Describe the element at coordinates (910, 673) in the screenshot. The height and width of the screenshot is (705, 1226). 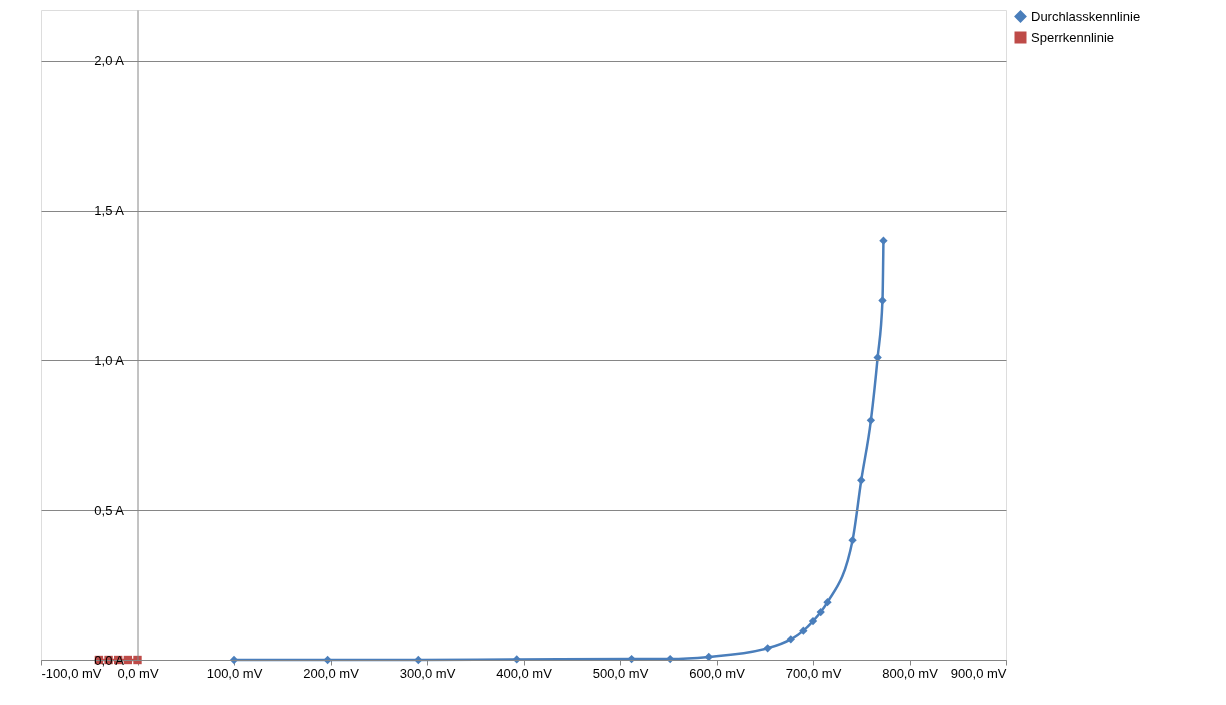
I see `x-tick-label: 800,0 mV` at that location.